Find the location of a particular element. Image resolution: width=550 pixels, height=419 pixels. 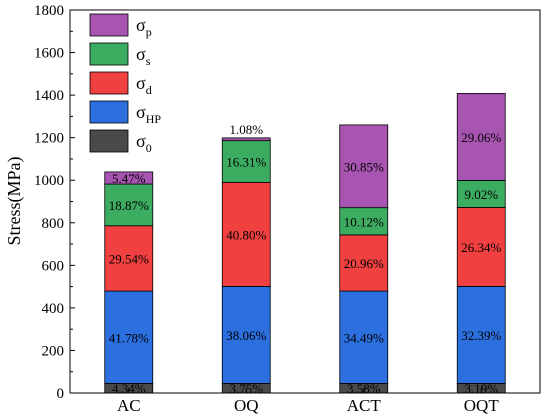

y-tick-label: 1000 is located at coordinates (49, 181).